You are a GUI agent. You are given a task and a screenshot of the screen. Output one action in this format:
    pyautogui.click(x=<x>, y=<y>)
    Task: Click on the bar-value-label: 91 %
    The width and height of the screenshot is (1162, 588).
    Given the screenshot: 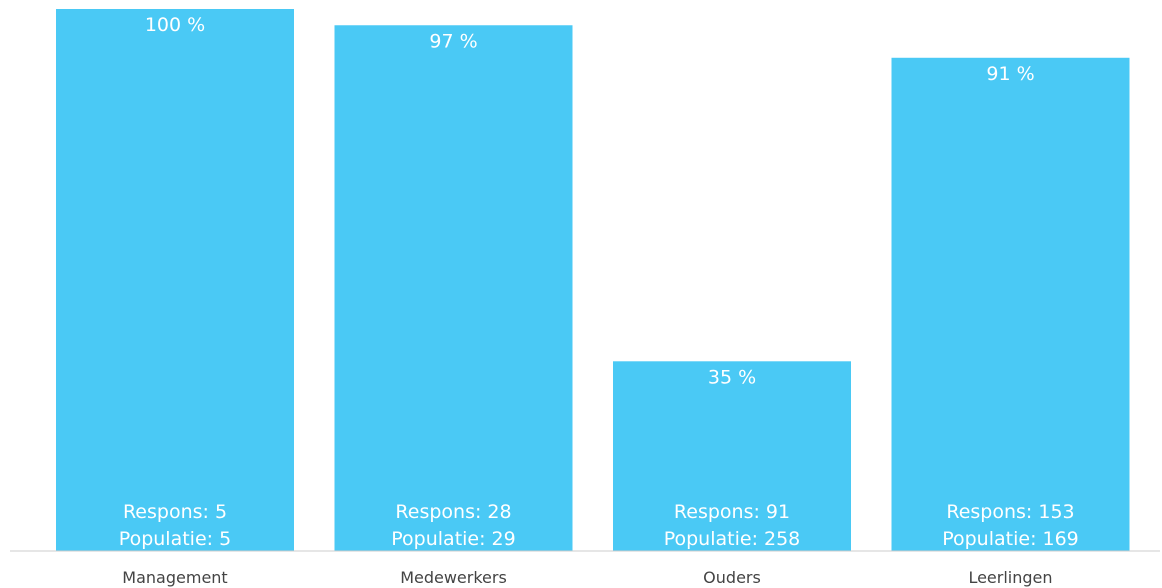 What is the action you would take?
    pyautogui.click(x=1010, y=74)
    